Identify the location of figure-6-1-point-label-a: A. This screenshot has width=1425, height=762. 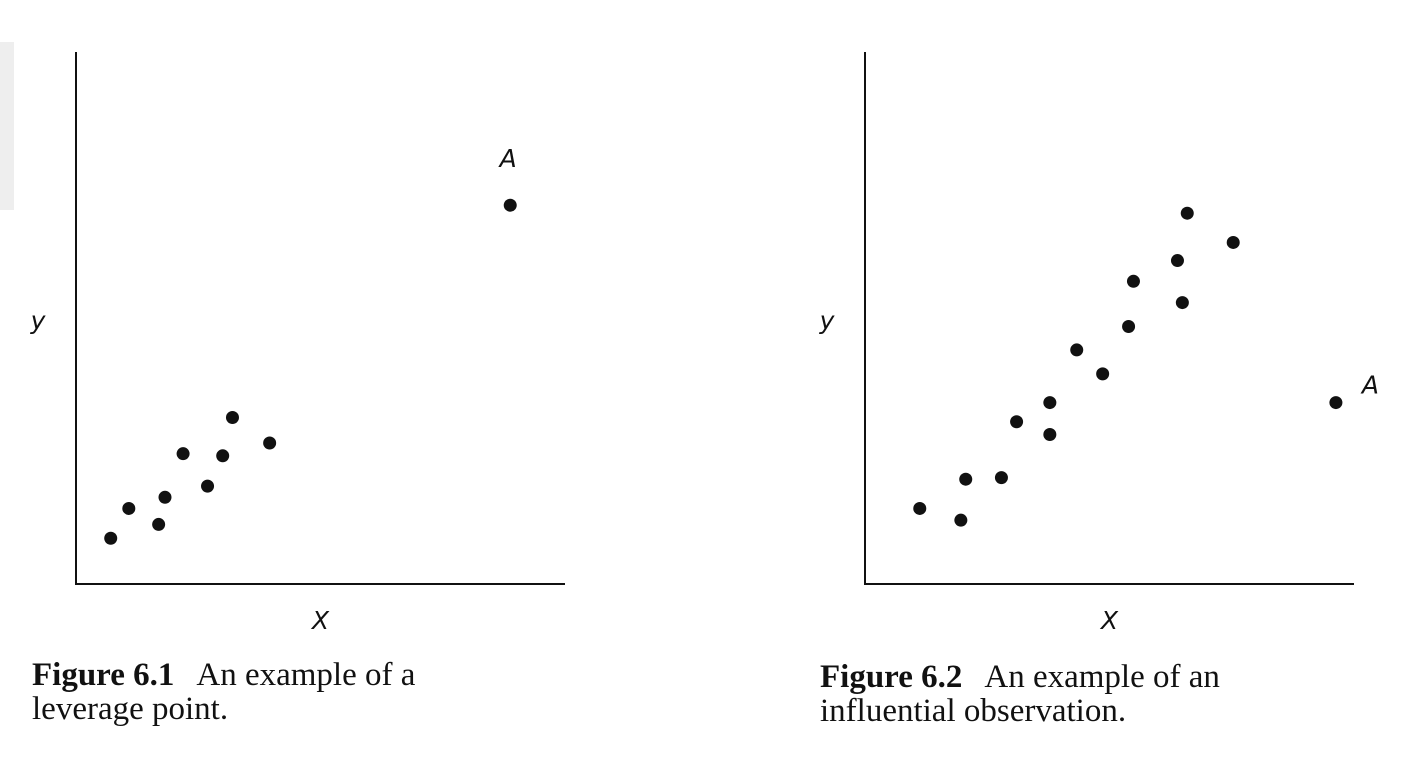
(507, 158).